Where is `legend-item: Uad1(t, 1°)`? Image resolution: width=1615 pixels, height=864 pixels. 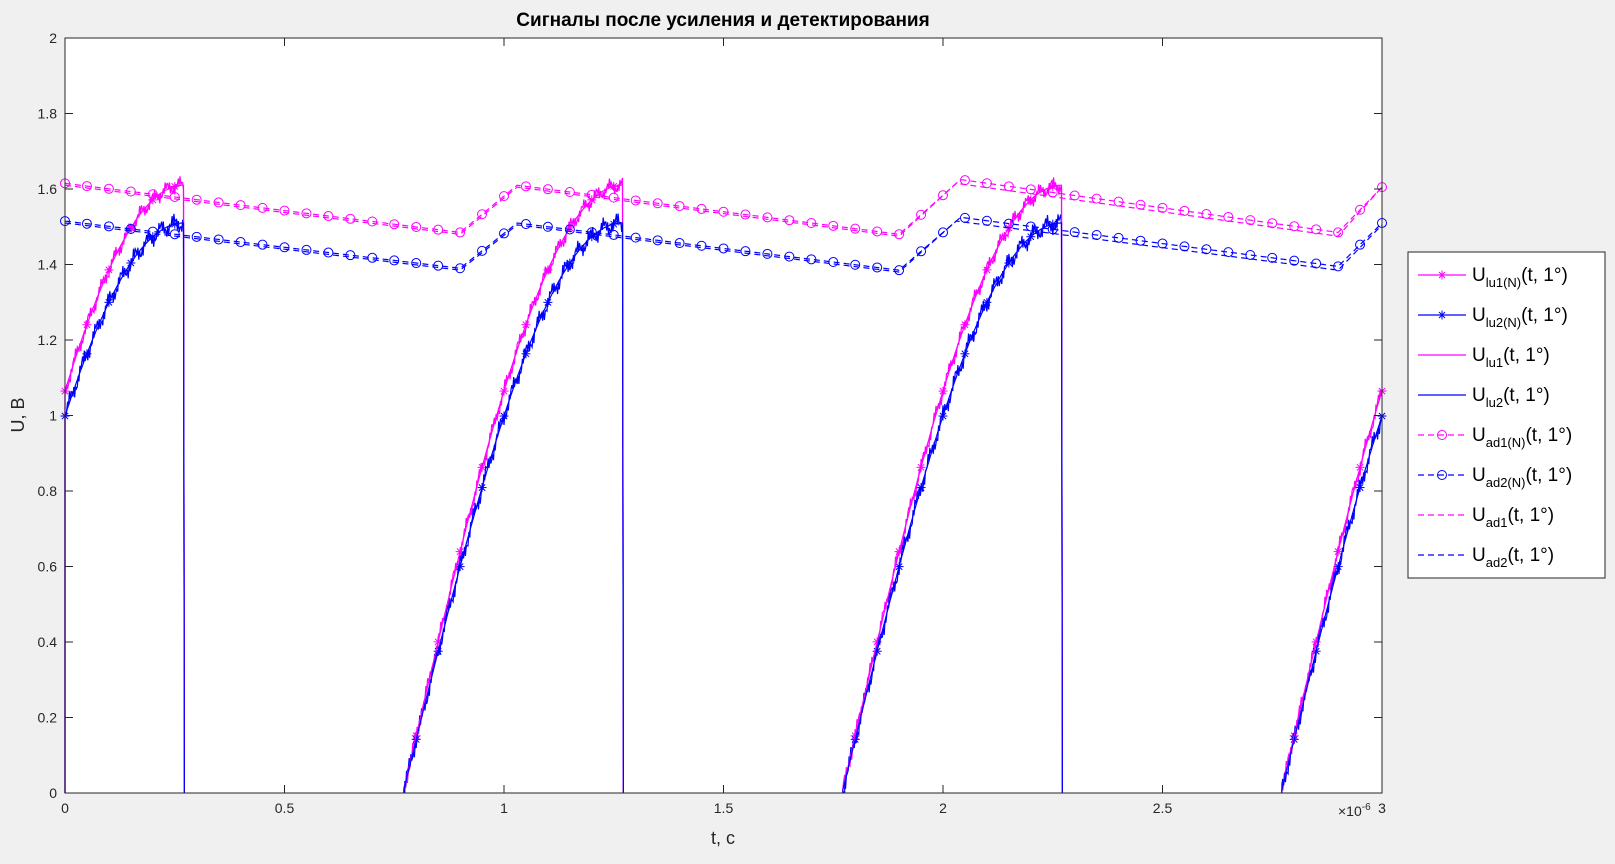
legend-item: Uad1(t, 1°) is located at coordinates (1486, 517).